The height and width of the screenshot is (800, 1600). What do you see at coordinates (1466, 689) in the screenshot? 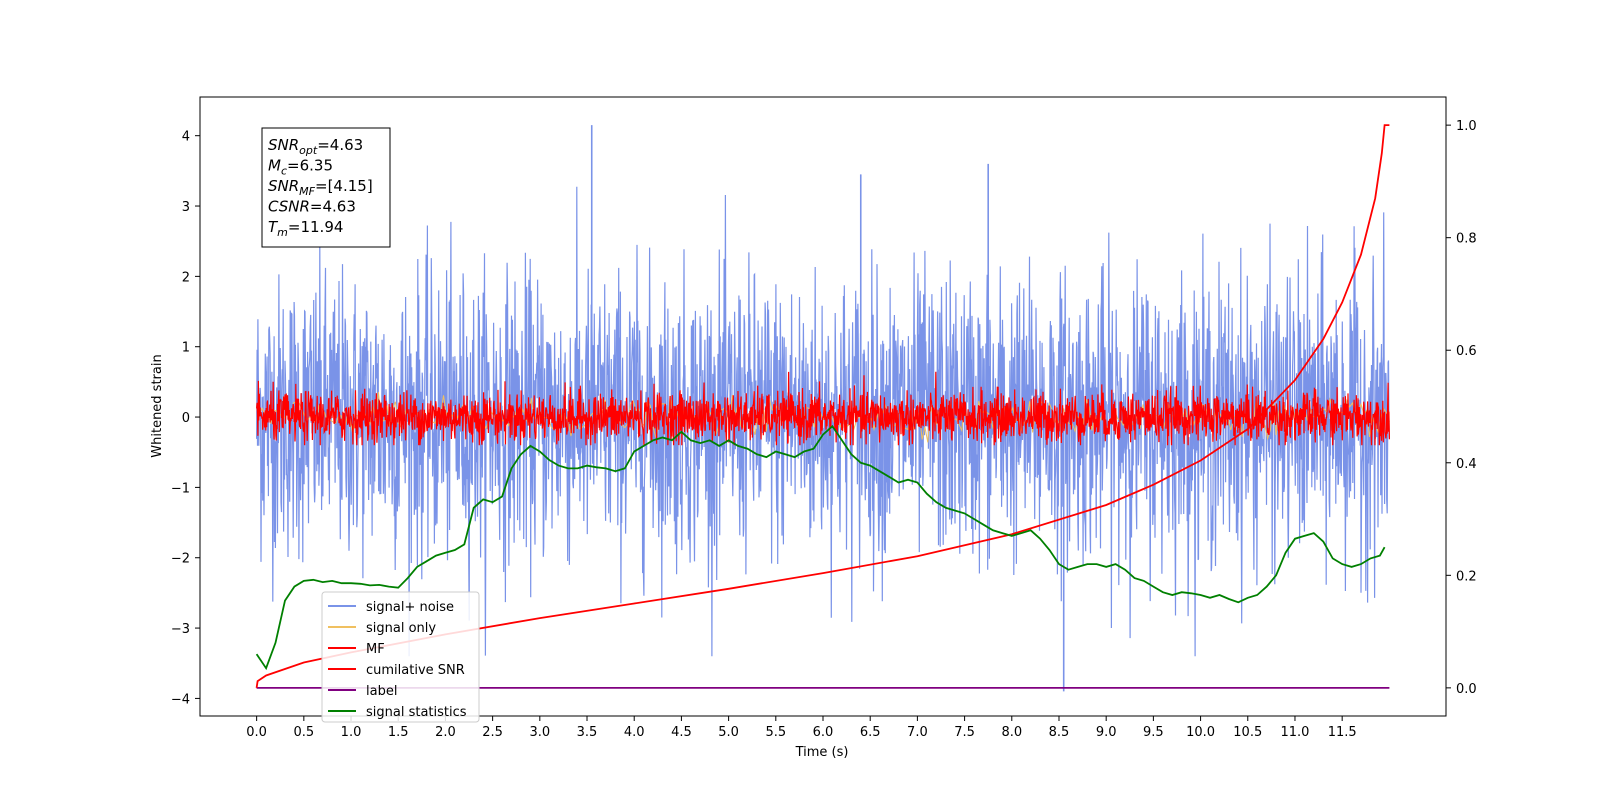
I see `y2-tick-label: 0.0` at bounding box center [1466, 689].